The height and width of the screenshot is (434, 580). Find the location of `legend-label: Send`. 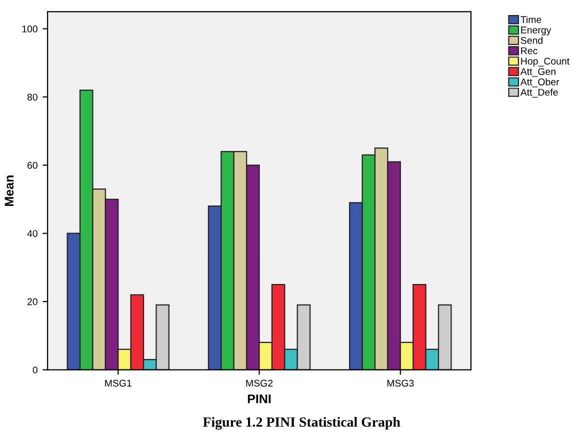

legend-label: Send is located at coordinates (531, 40).